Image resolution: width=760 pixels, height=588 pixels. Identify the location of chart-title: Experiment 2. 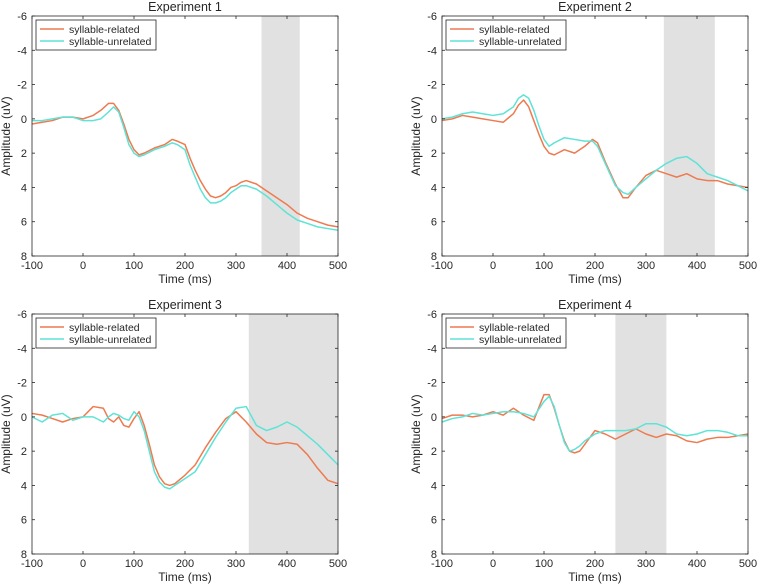
(595, 7).